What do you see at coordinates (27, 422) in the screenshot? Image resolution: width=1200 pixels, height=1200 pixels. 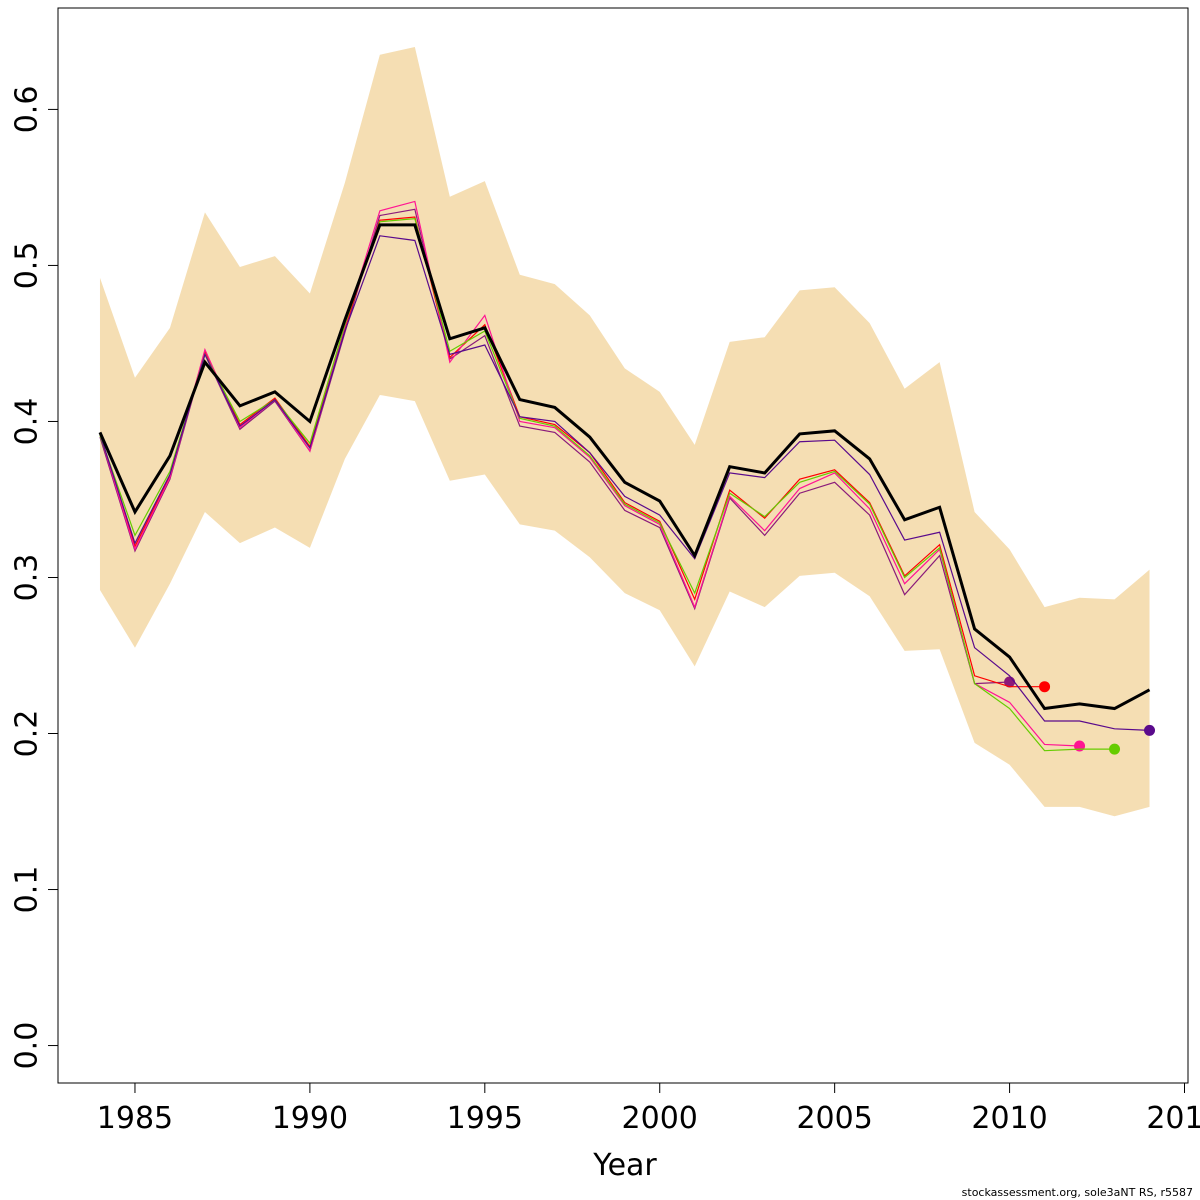 I see `y-tick-label: 0.4` at bounding box center [27, 422].